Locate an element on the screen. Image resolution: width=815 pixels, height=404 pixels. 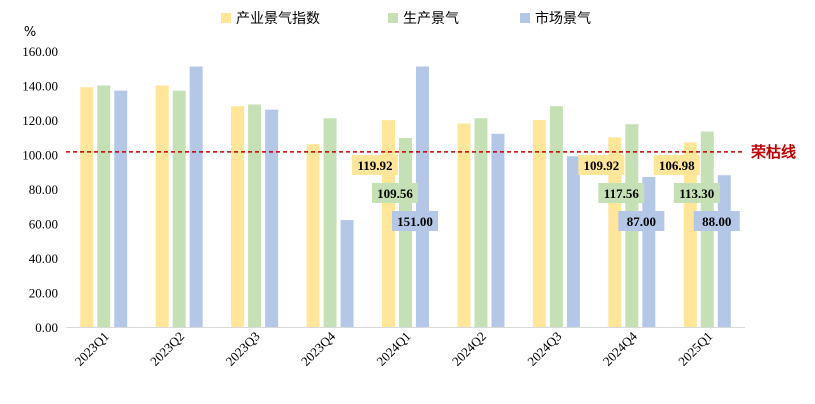
x-tick-label: 2023Q1 is located at coordinates (92, 349).